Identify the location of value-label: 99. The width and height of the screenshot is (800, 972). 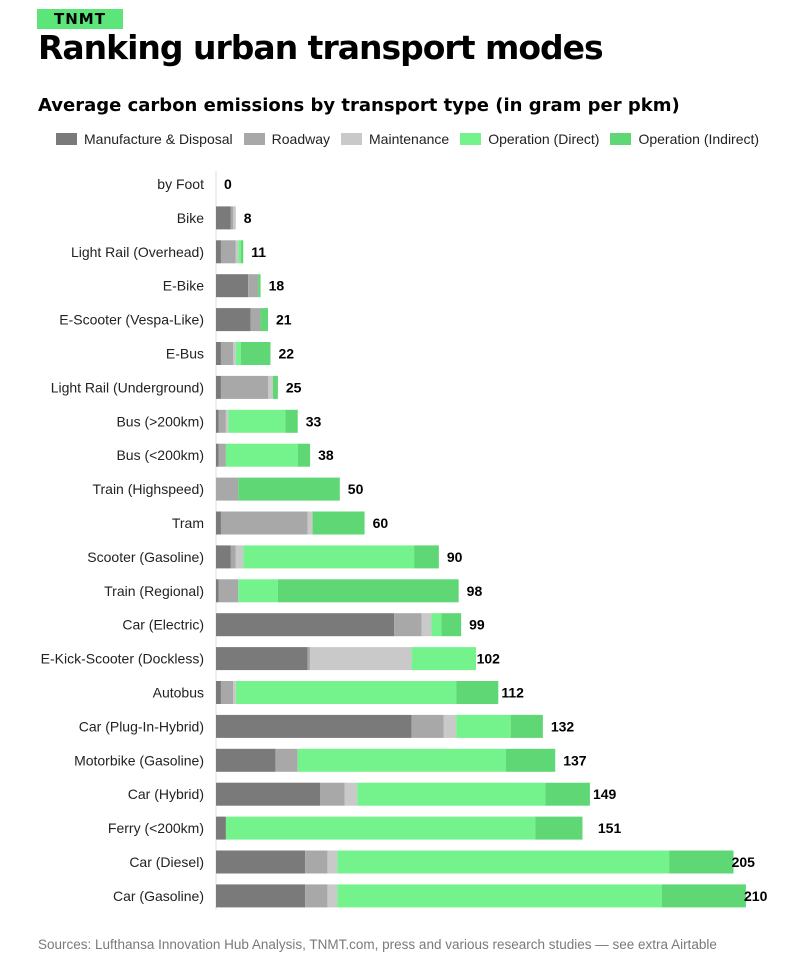
(477, 625).